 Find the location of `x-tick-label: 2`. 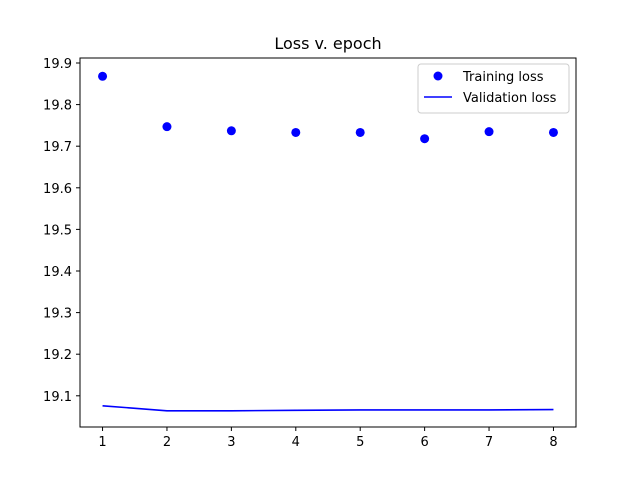

x-tick-label: 2 is located at coordinates (167, 442).